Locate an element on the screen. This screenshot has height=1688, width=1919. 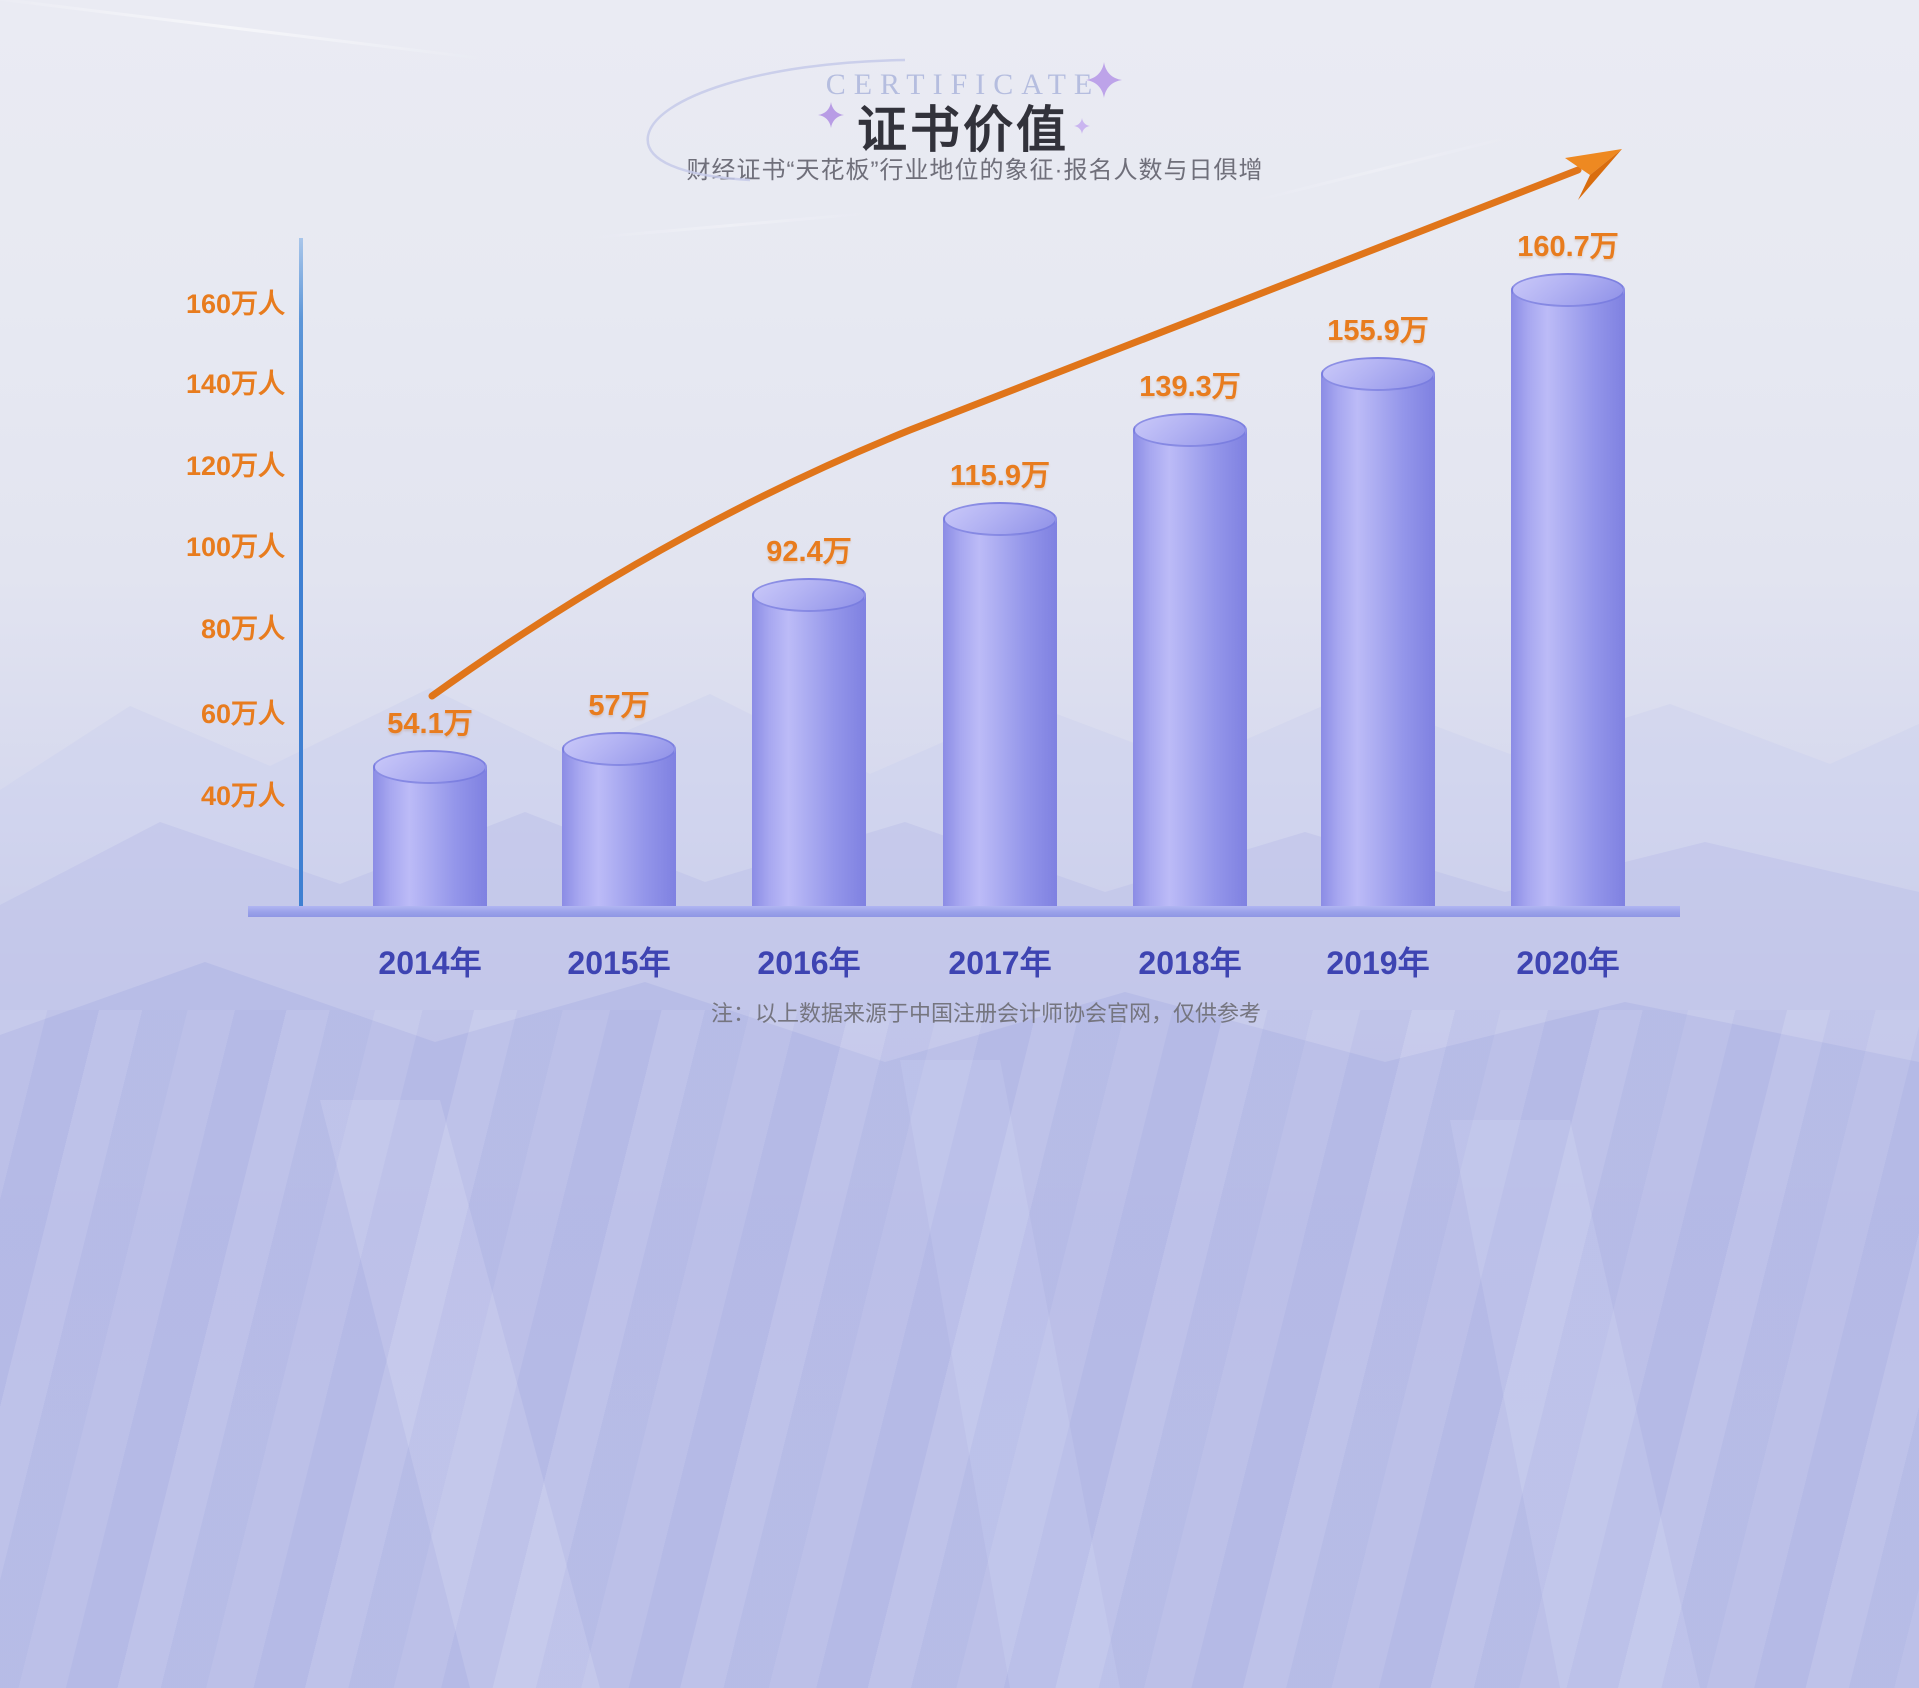
y-tick-label: 160万人 is located at coordinates (235, 304).